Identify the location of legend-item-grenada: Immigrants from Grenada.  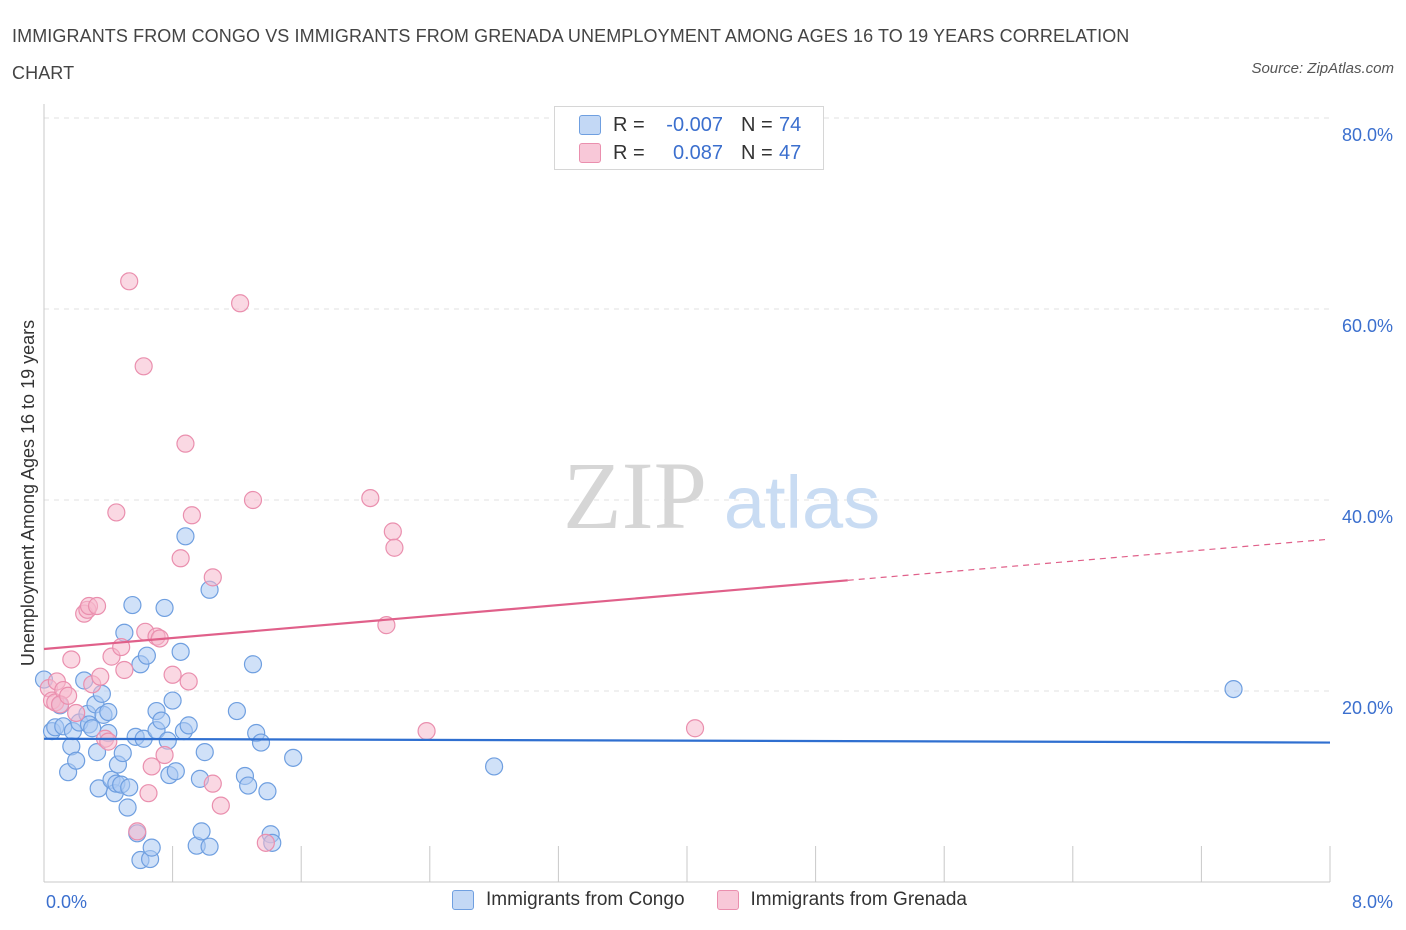
(841, 900).